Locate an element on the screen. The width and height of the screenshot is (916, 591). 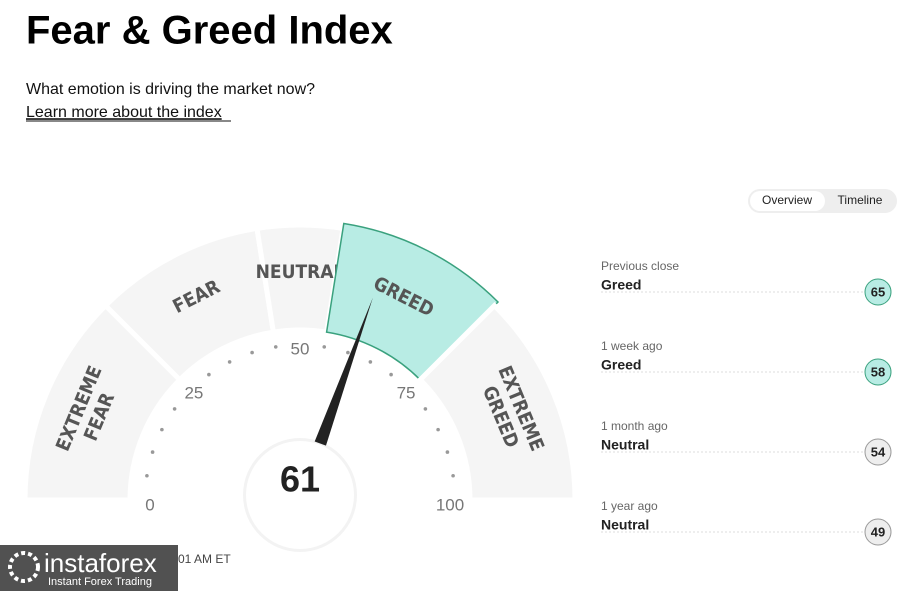
history-value: 65 is located at coordinates (878, 291).